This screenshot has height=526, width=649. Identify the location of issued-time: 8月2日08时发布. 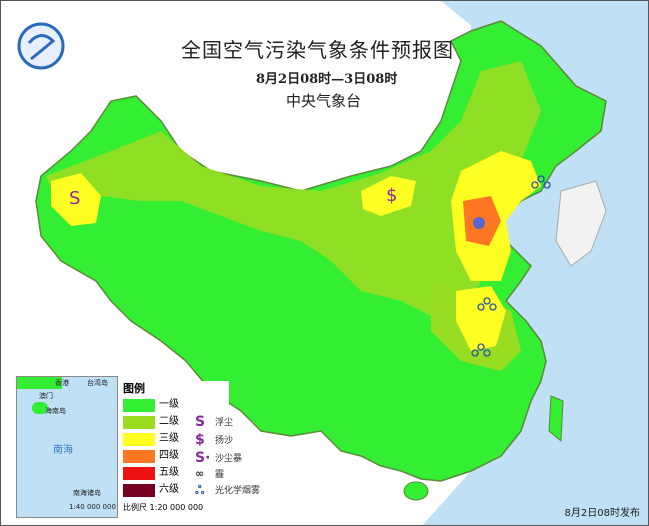
(602, 513).